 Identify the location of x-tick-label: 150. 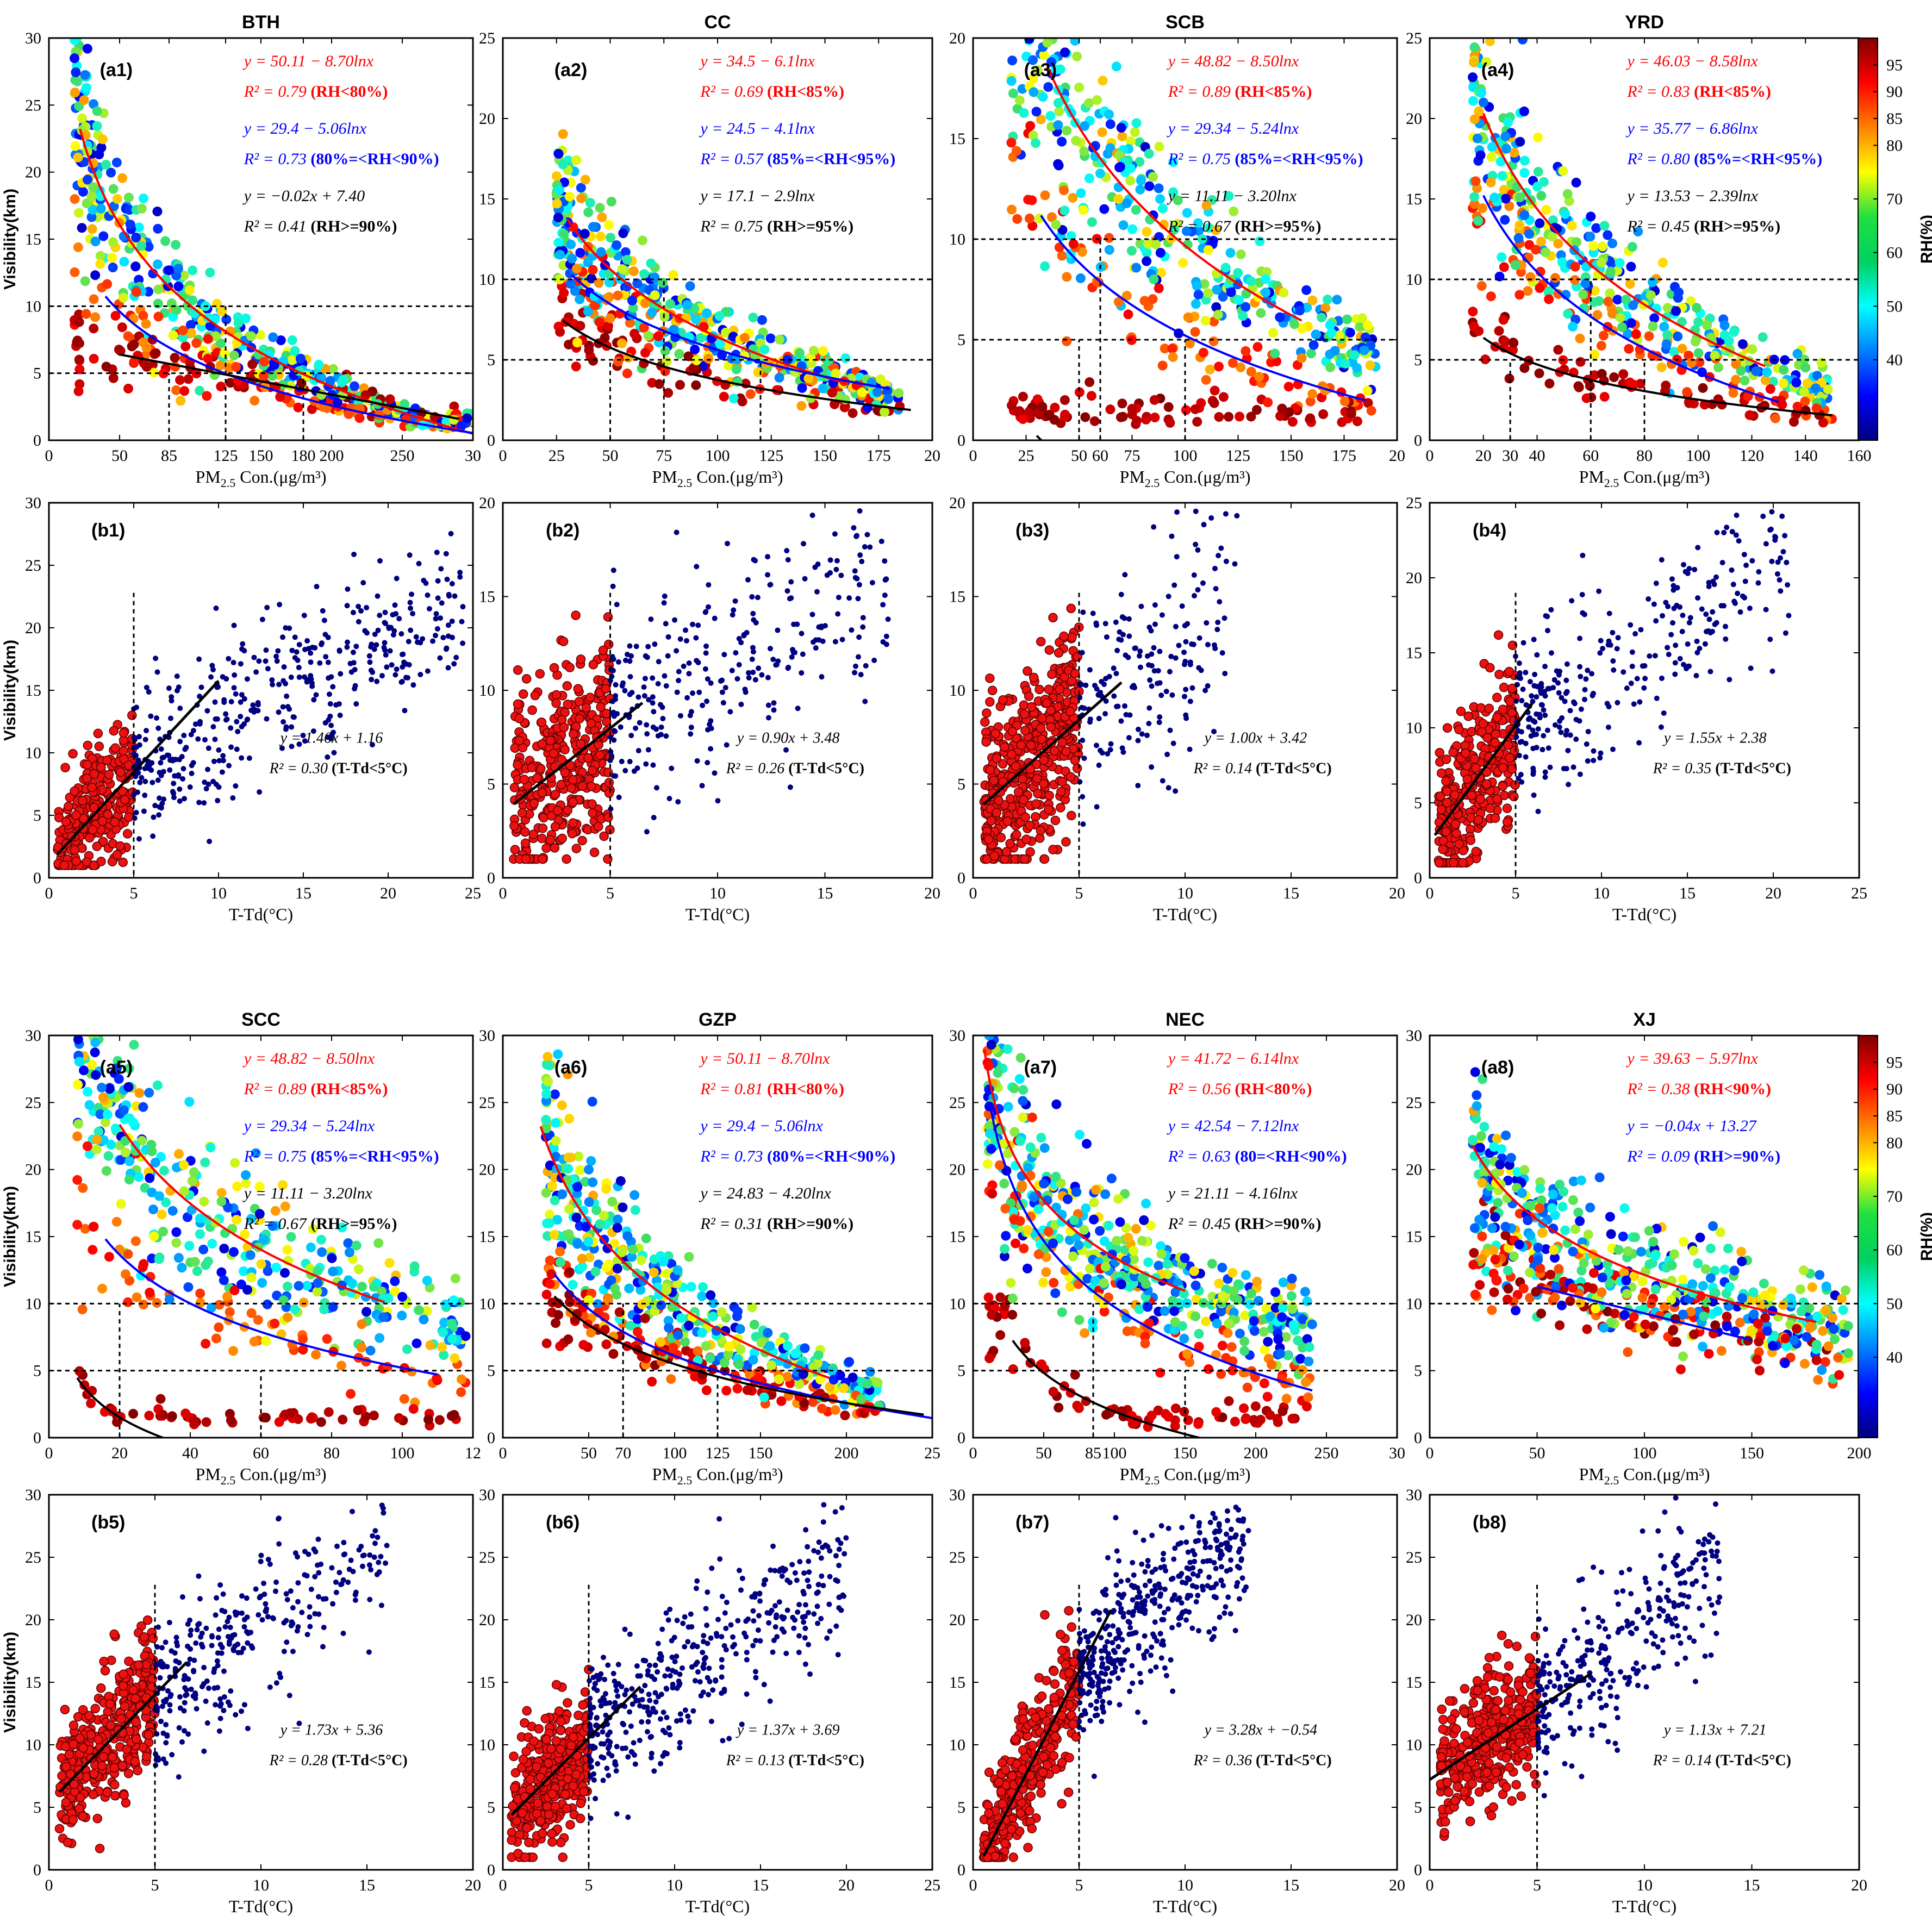
(261, 456).